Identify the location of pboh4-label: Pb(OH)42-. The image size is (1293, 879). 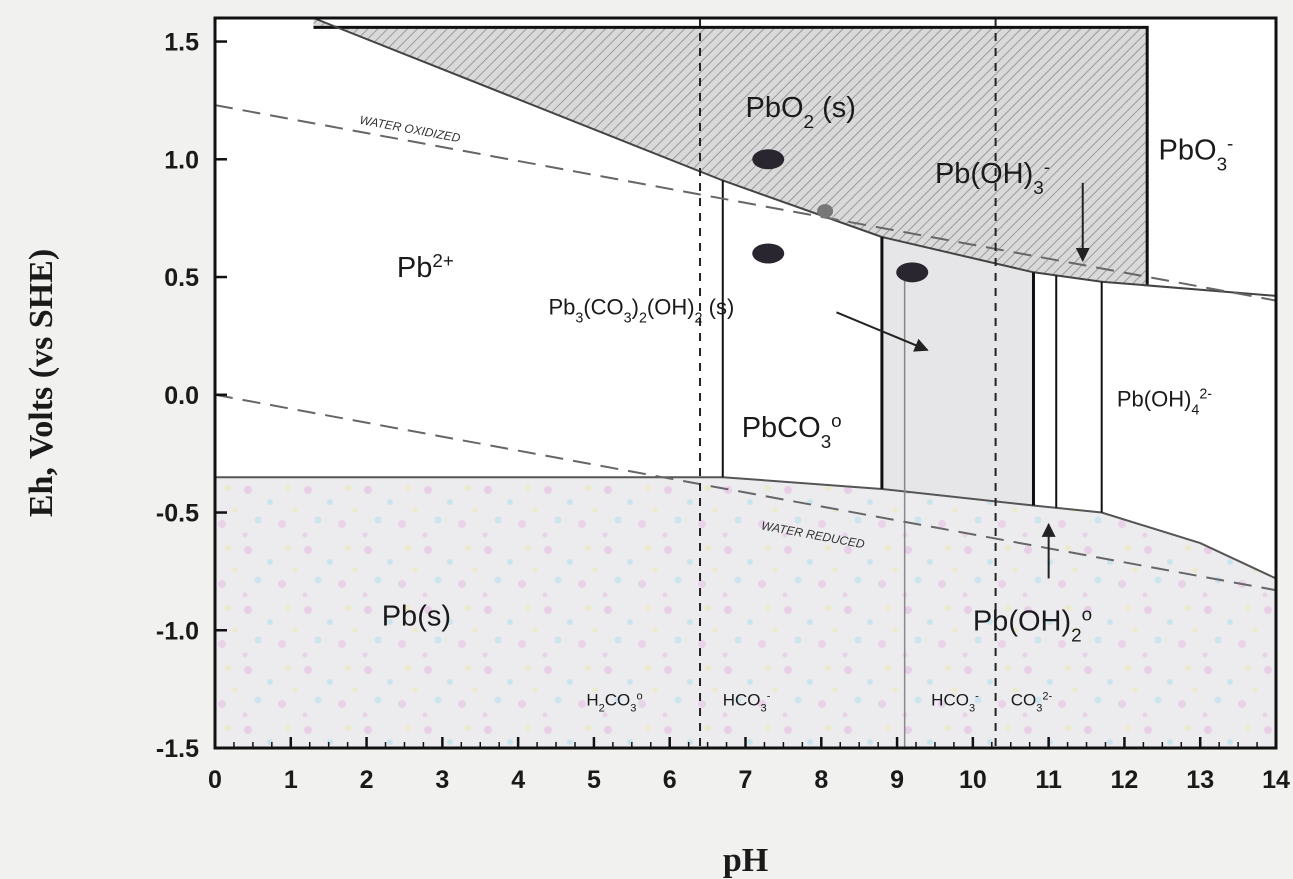
(1164, 403).